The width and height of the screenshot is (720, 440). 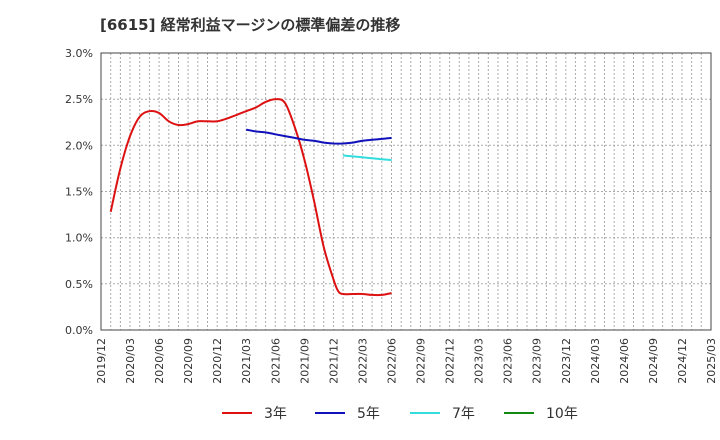 I want to click on x-tick-label: 2022/12, so click(x=450, y=361).